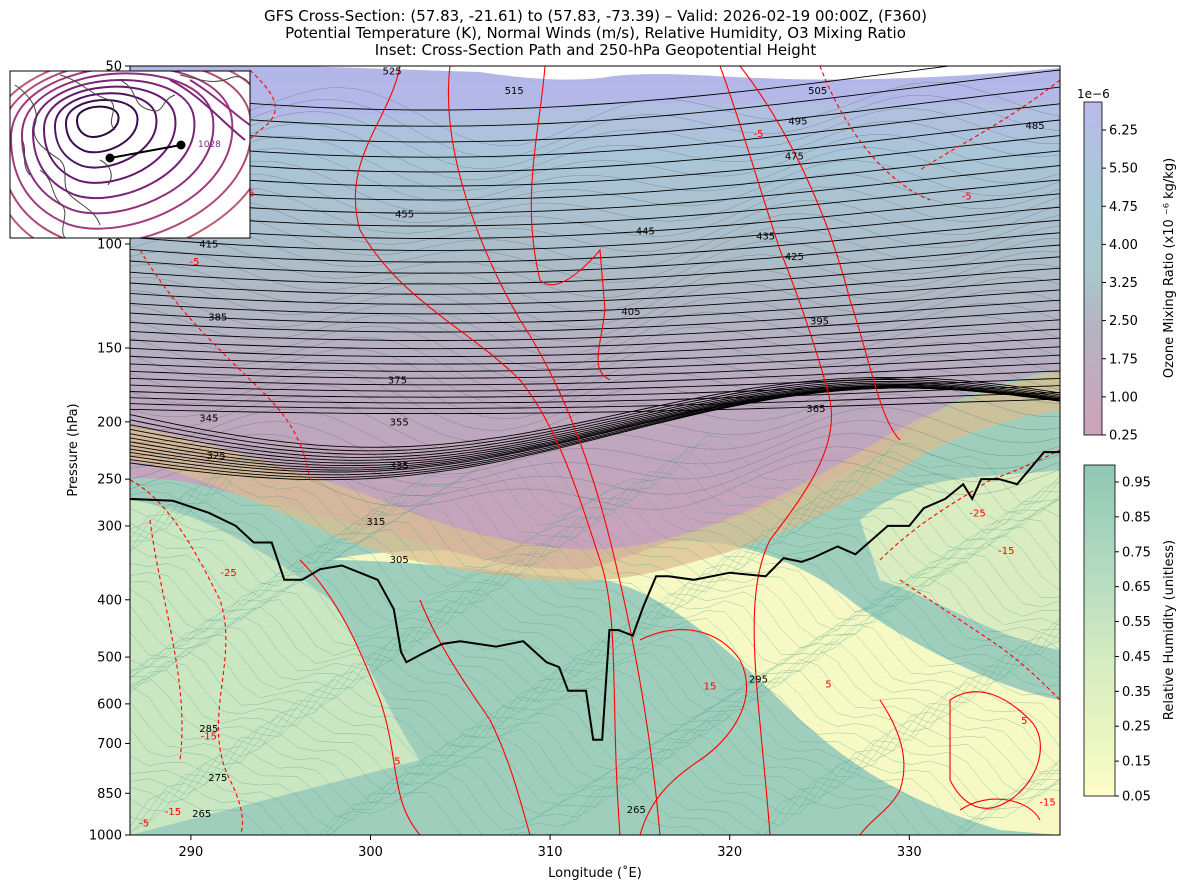 Image resolution: width=1191 pixels, height=890 pixels. Describe the element at coordinates (655, 73) in the screenshot. I see `white-top-gap` at that location.